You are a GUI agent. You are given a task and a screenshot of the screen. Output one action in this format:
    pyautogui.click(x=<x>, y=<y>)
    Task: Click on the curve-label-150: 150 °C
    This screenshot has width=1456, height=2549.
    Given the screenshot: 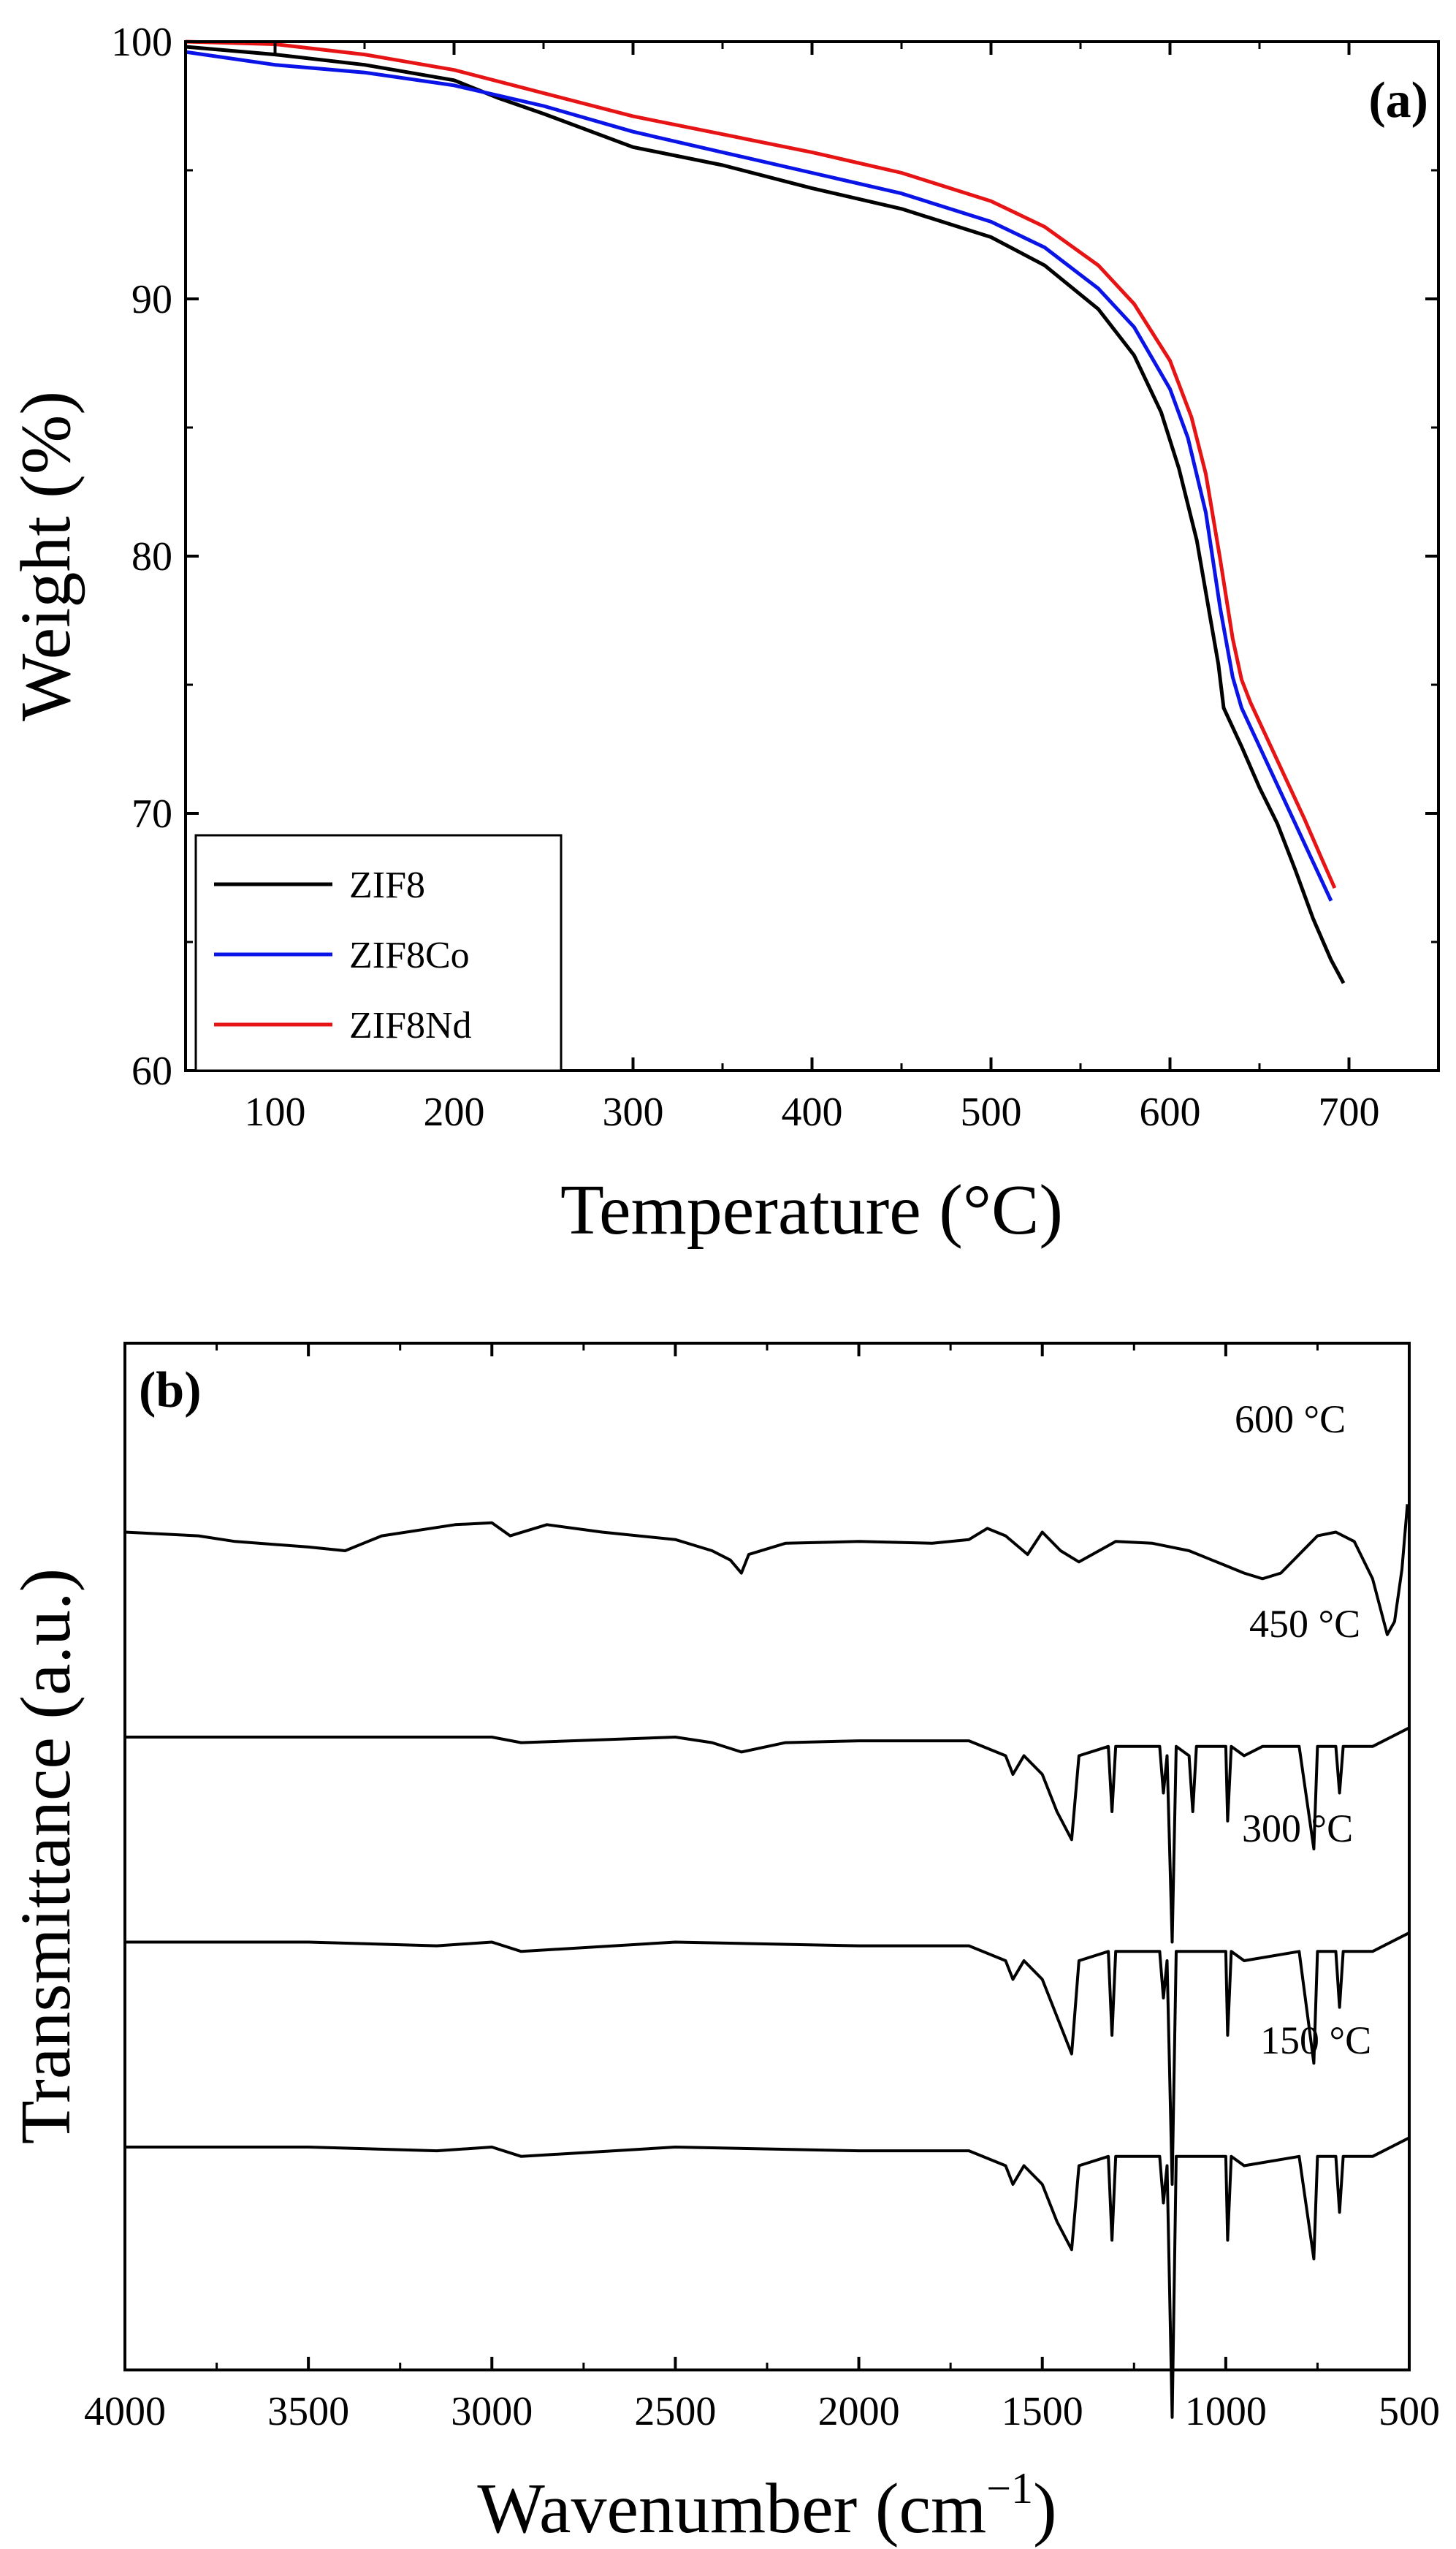 What is the action you would take?
    pyautogui.click(x=1315, y=2040)
    